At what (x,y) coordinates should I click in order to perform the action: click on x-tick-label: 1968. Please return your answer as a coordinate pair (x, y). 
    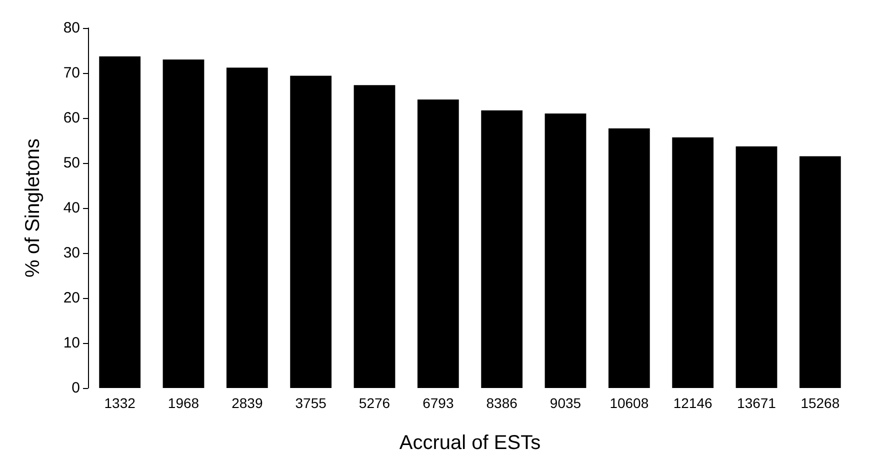
    Looking at the image, I should click on (184, 403).